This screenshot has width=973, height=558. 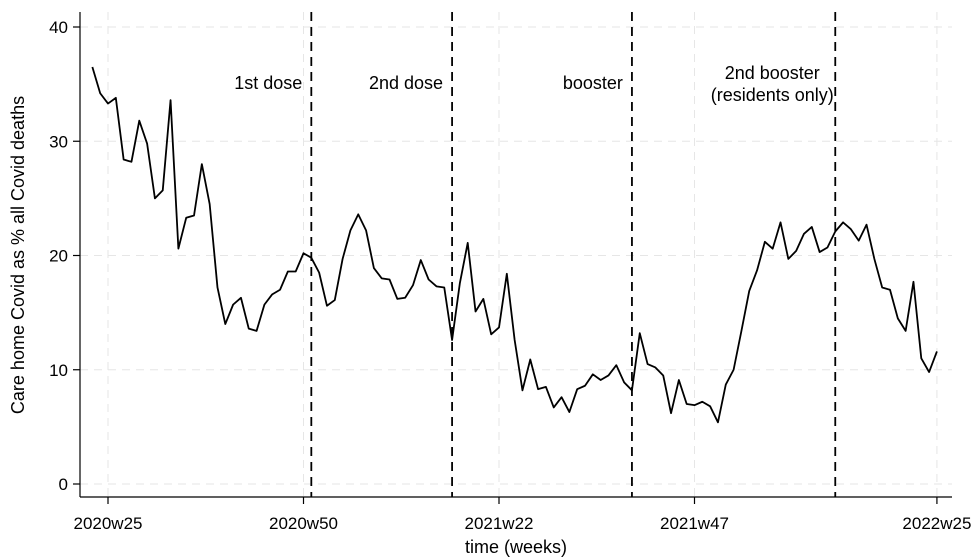 I want to click on x-tick-label: 2020w50, so click(x=303, y=523).